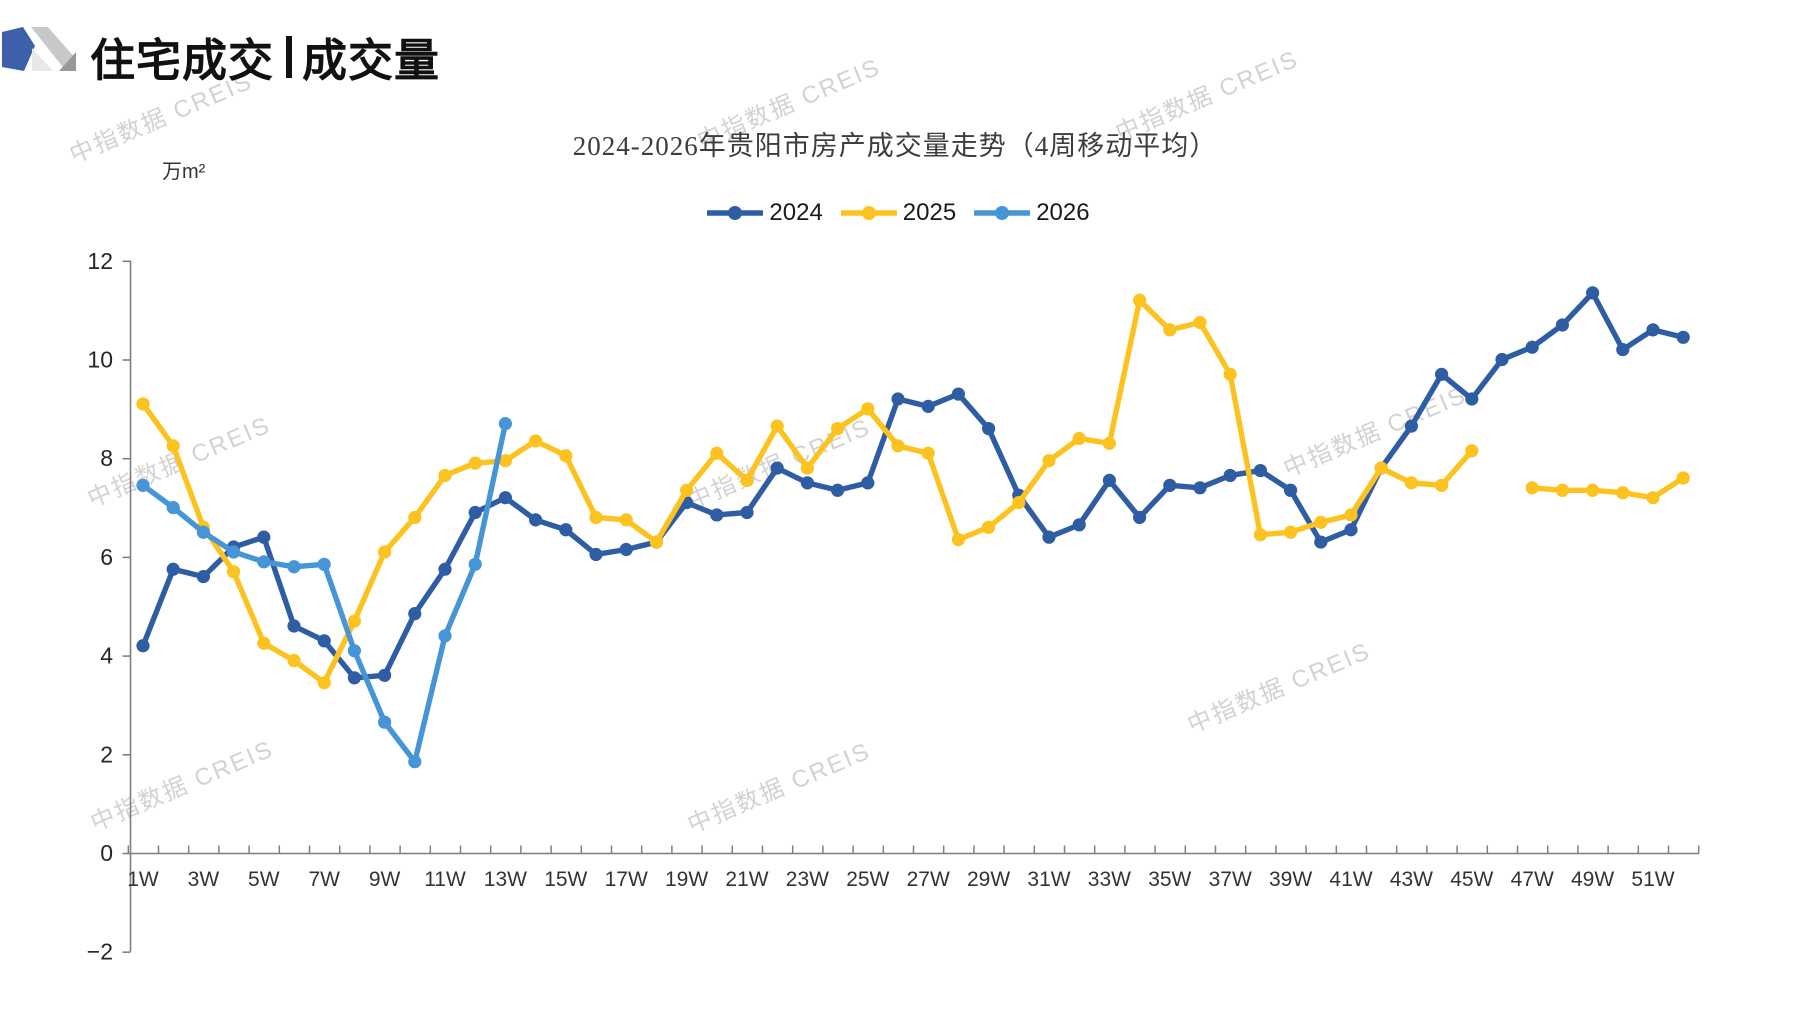  What do you see at coordinates (1411, 879) in the screenshot?
I see `x-axis-label: 43W` at bounding box center [1411, 879].